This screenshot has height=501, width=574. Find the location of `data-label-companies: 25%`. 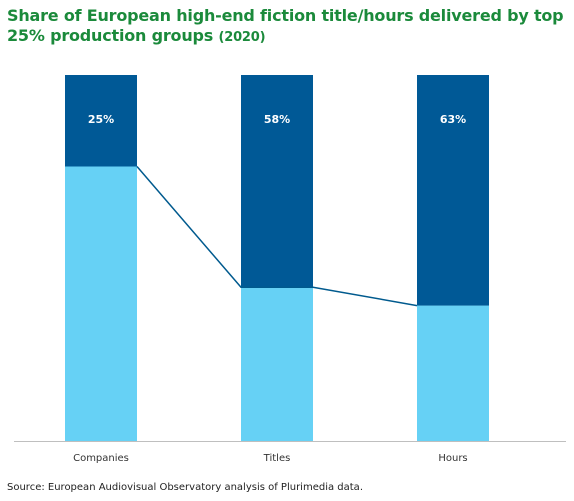

data-label-companies: 25% is located at coordinates (101, 119).